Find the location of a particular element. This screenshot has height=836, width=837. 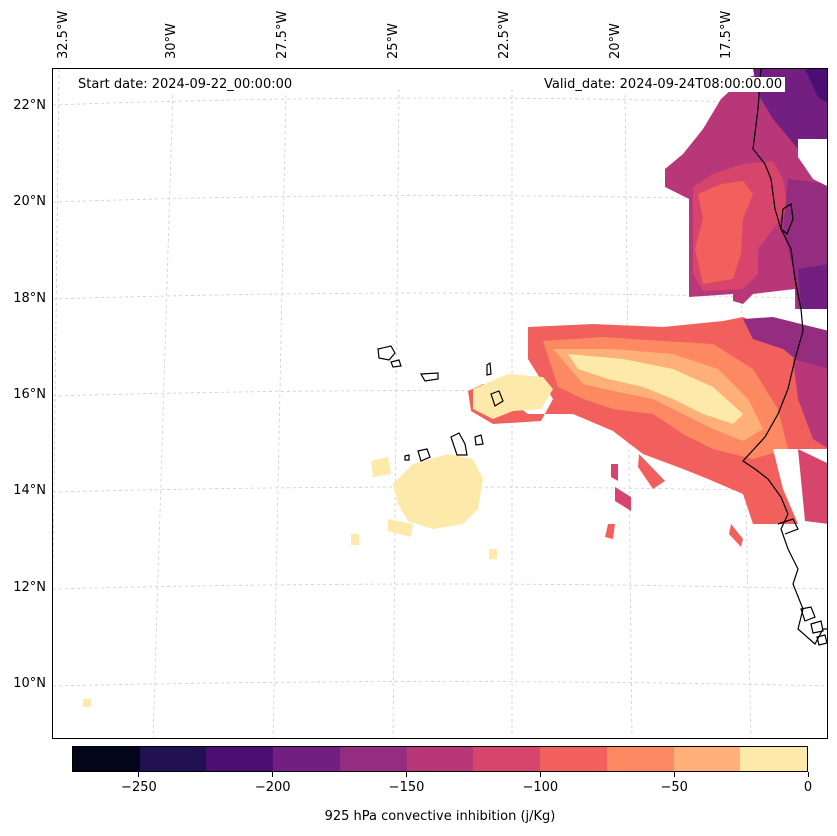

lat-label-12n: 12°N is located at coordinates (29, 587).